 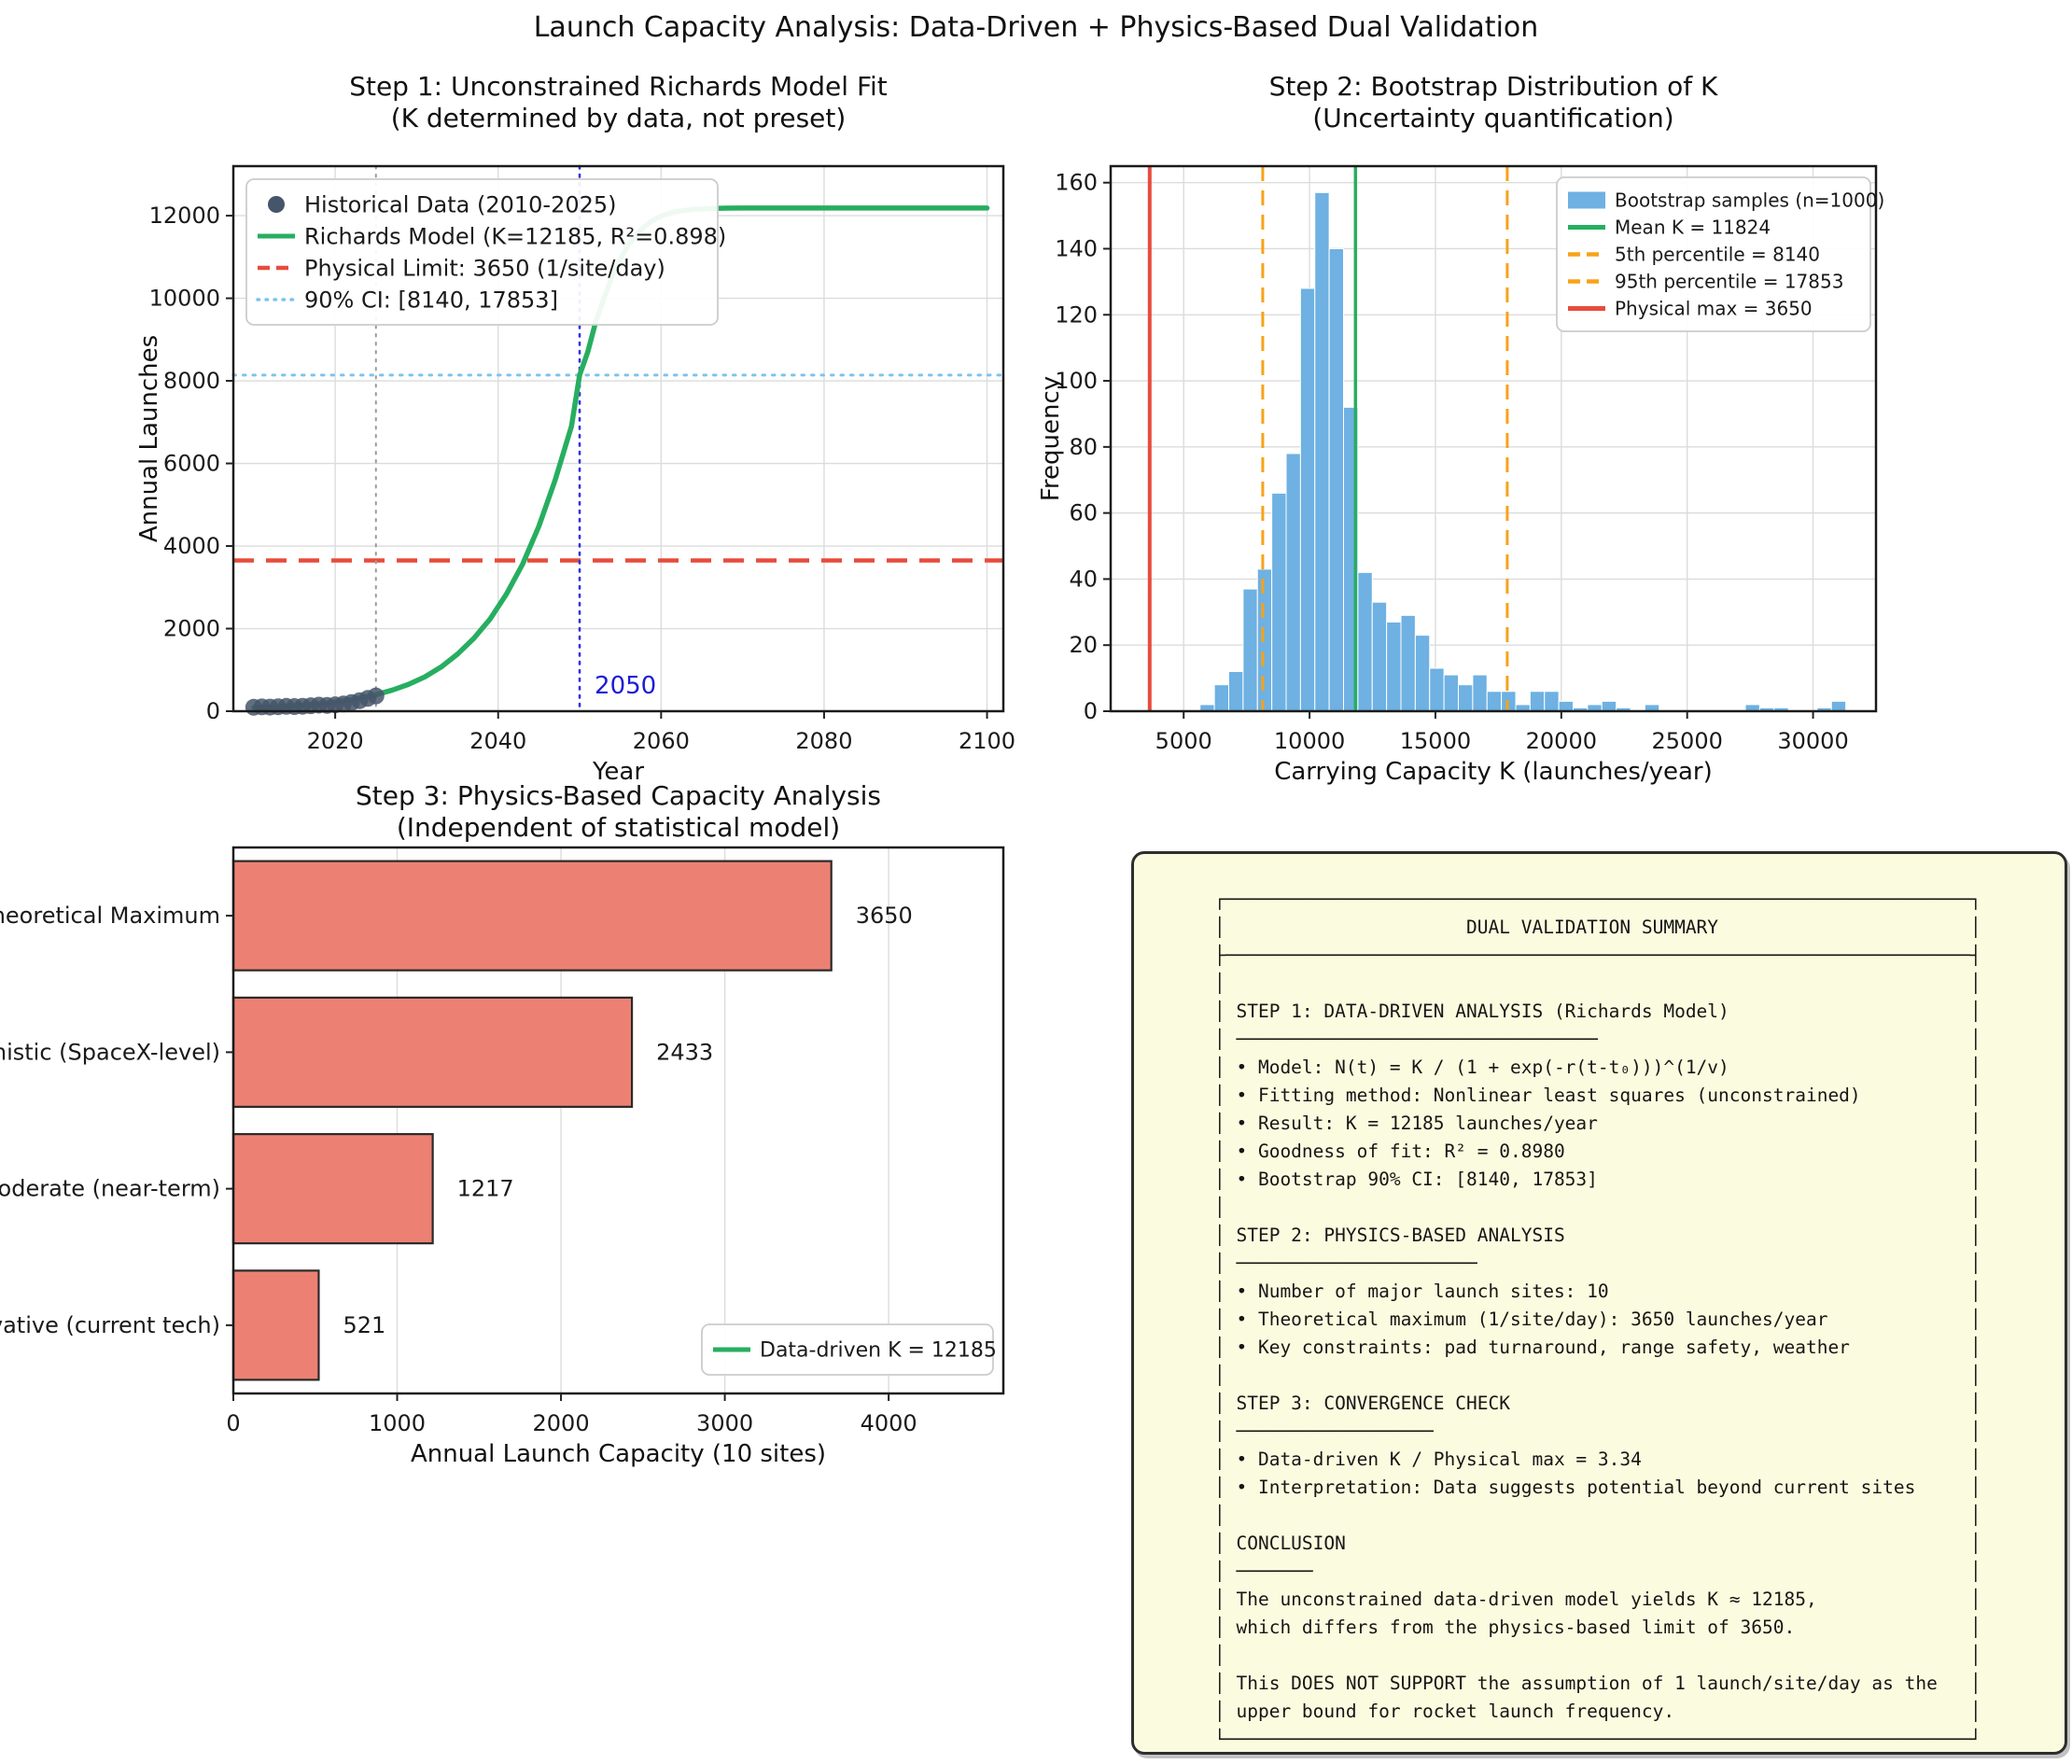 I want to click on category-label: Conservative (current tech), so click(x=110, y=1325).